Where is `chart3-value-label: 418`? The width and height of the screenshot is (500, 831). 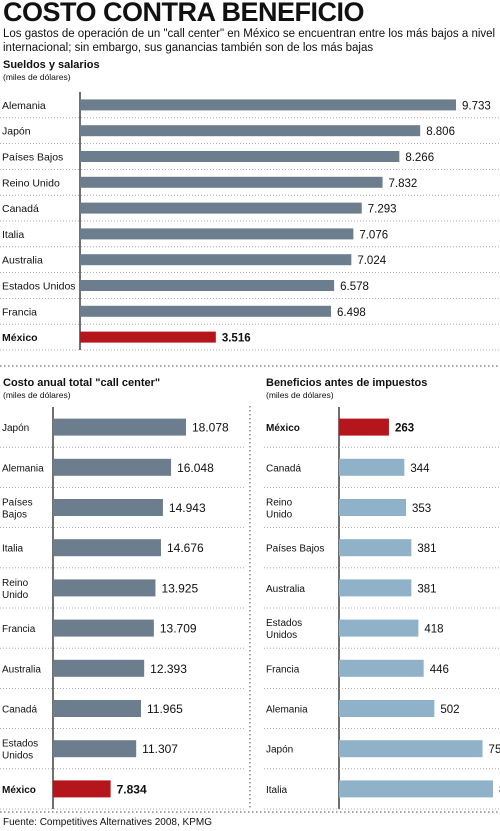 chart3-value-label: 418 is located at coordinates (433, 630).